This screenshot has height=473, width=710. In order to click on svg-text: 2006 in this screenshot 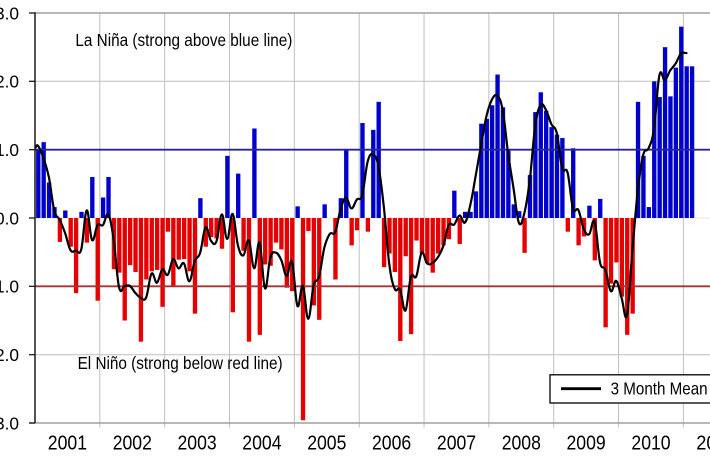, I will do `click(391, 443)`.